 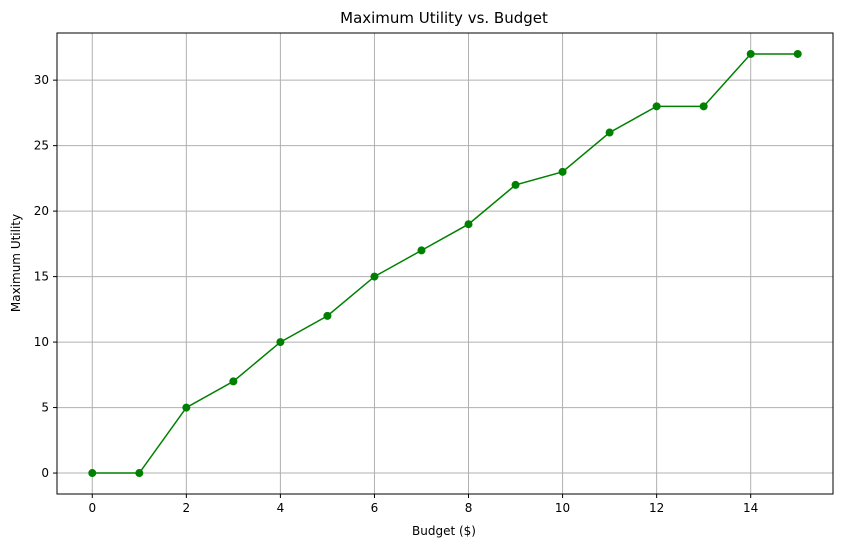 What do you see at coordinates (423, 504) in the screenshot?
I see `x-axis-ticks: 0 2 4 6 8 10 12 14` at bounding box center [423, 504].